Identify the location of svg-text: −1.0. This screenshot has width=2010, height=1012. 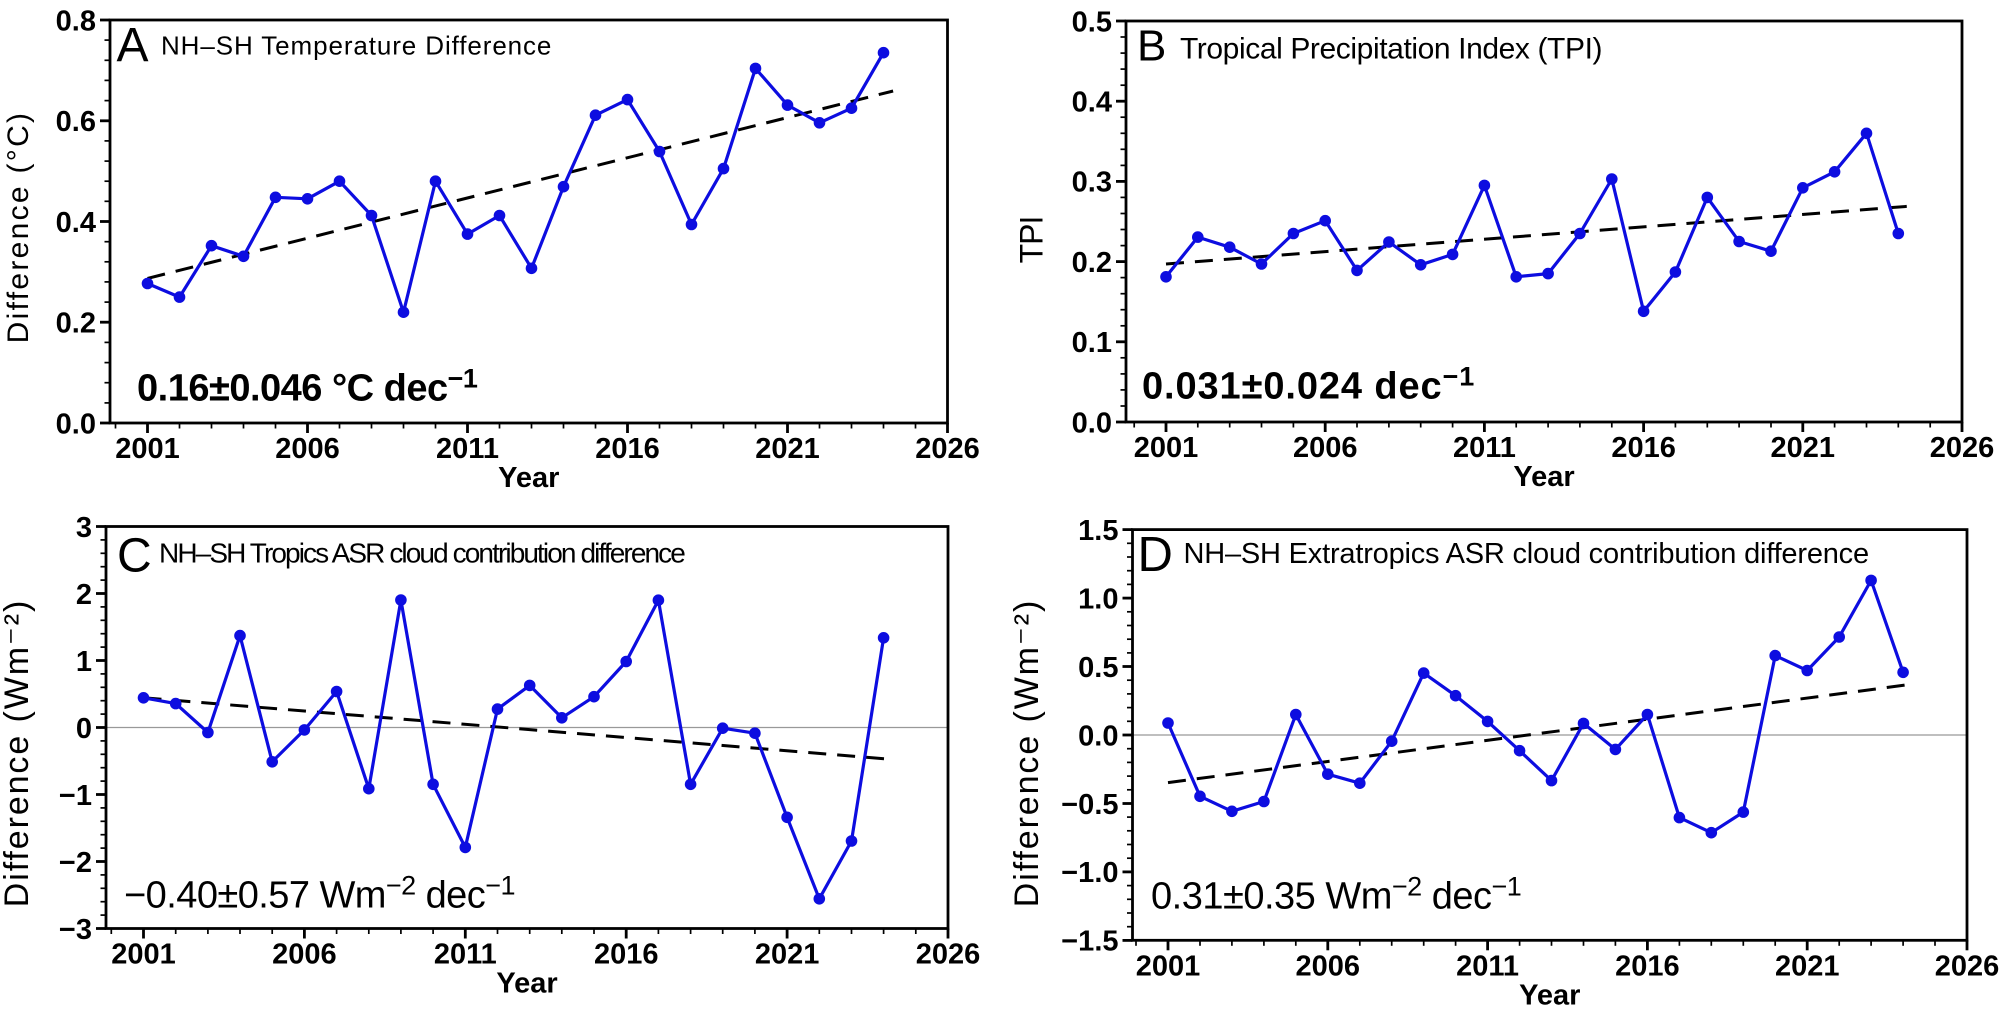
(1089, 873).